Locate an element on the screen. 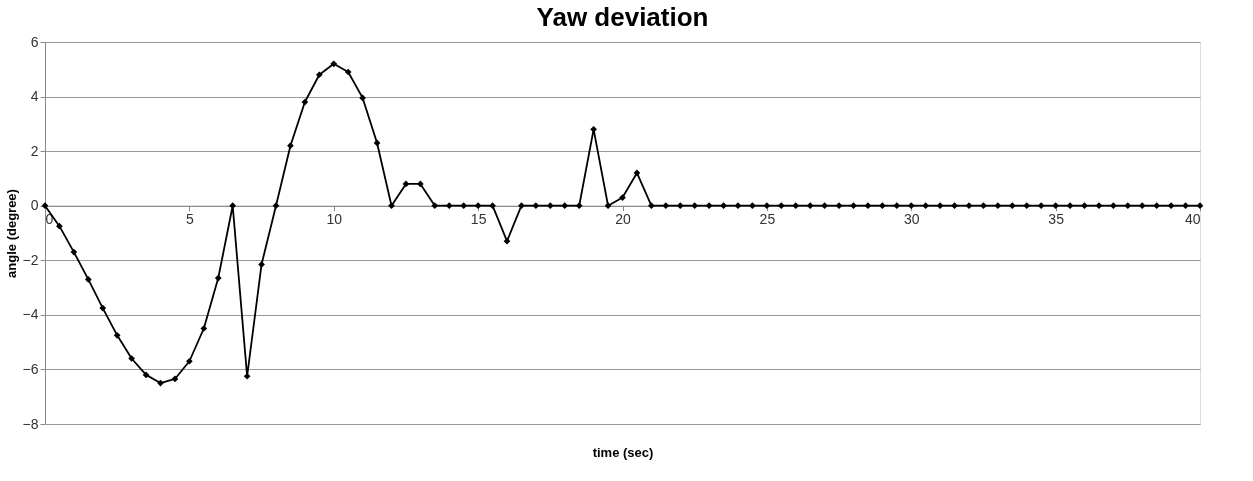 Image resolution: width=1253 pixels, height=481 pixels. y-tick-label: 4 is located at coordinates (34, 96).